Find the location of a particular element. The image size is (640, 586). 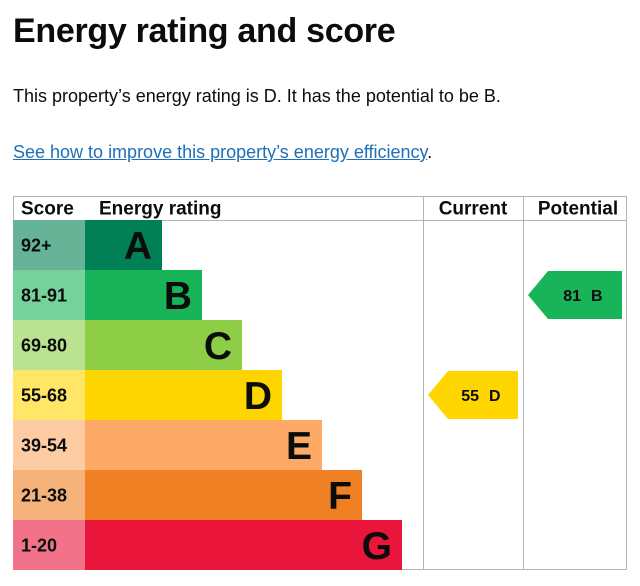

current-rating-arrow is located at coordinates (473, 395).